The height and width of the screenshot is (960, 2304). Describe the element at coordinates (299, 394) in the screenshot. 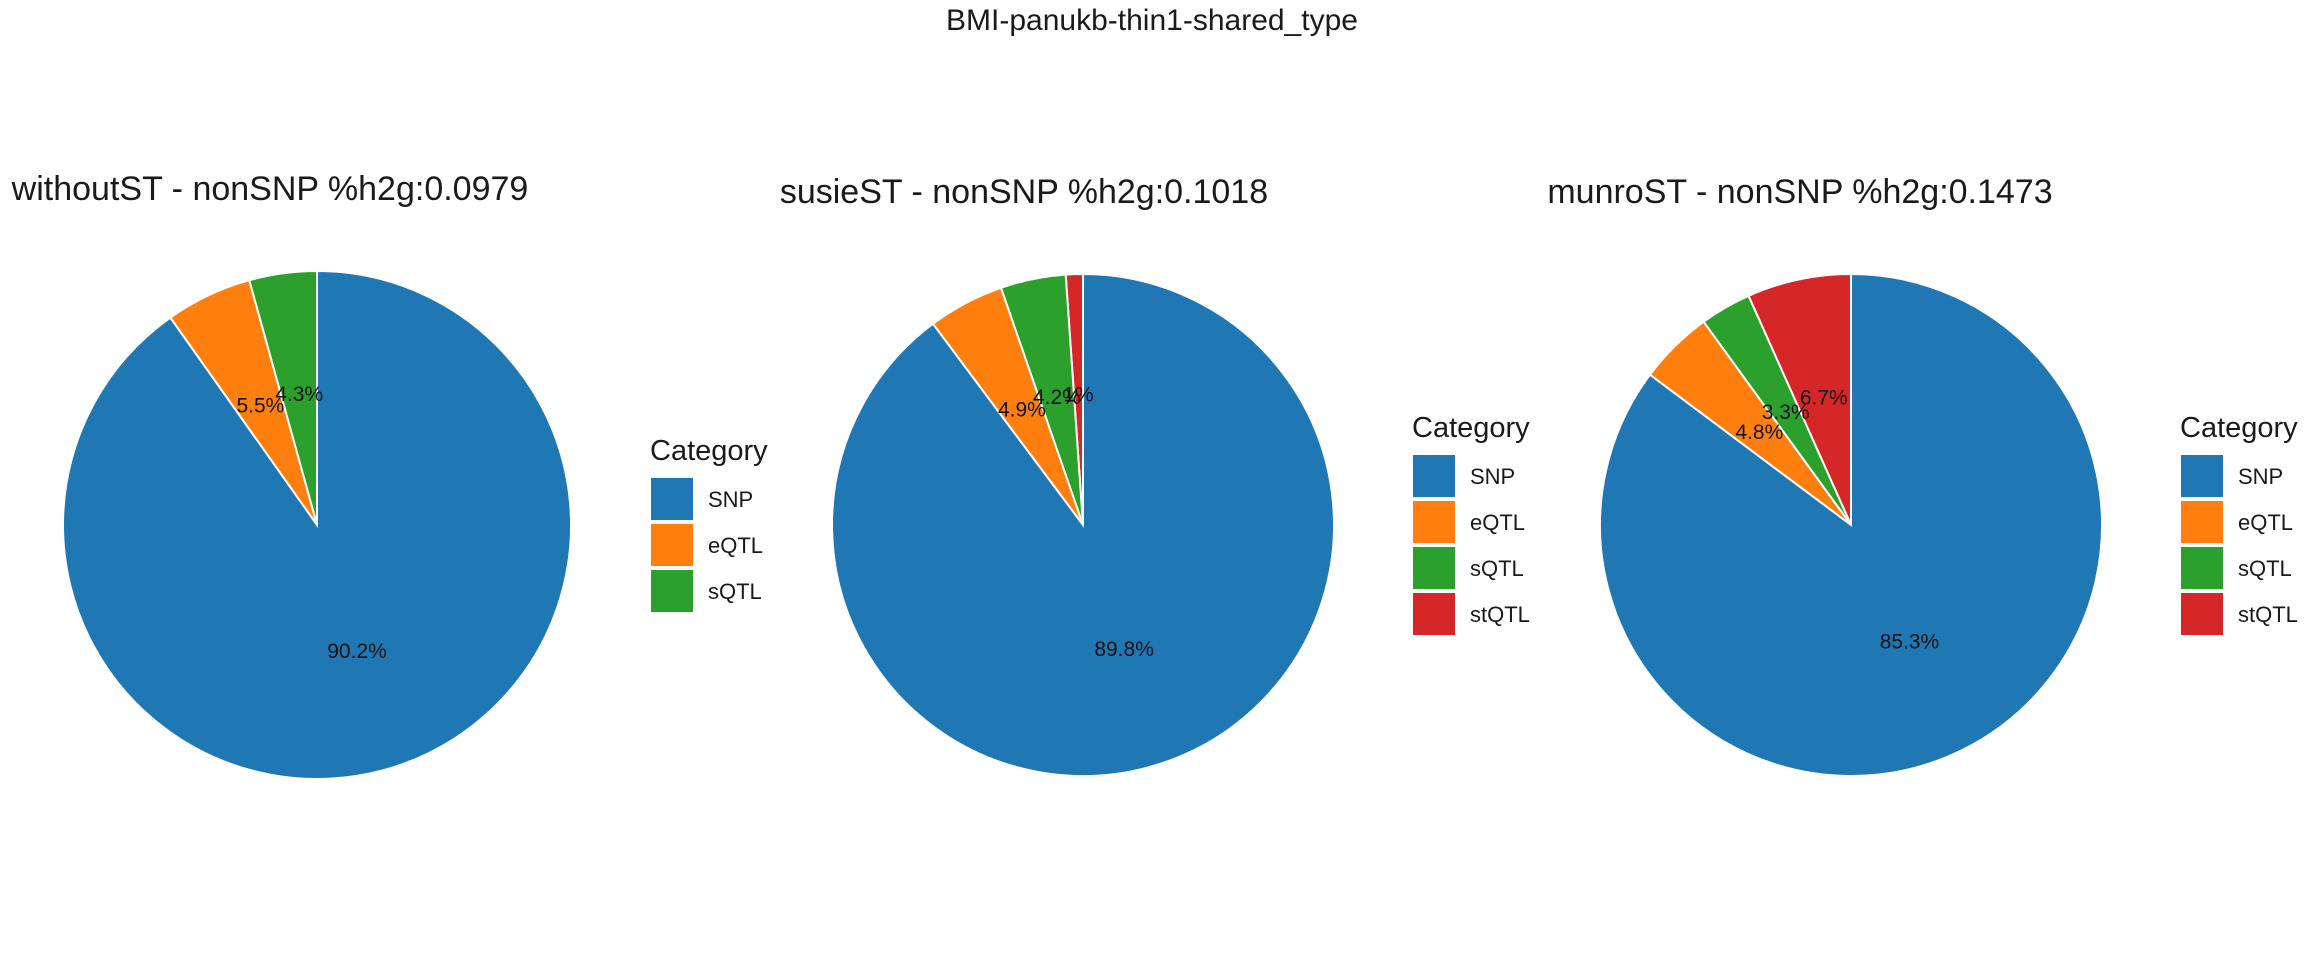

I see `slice-label-sqtl: 4.3%` at that location.